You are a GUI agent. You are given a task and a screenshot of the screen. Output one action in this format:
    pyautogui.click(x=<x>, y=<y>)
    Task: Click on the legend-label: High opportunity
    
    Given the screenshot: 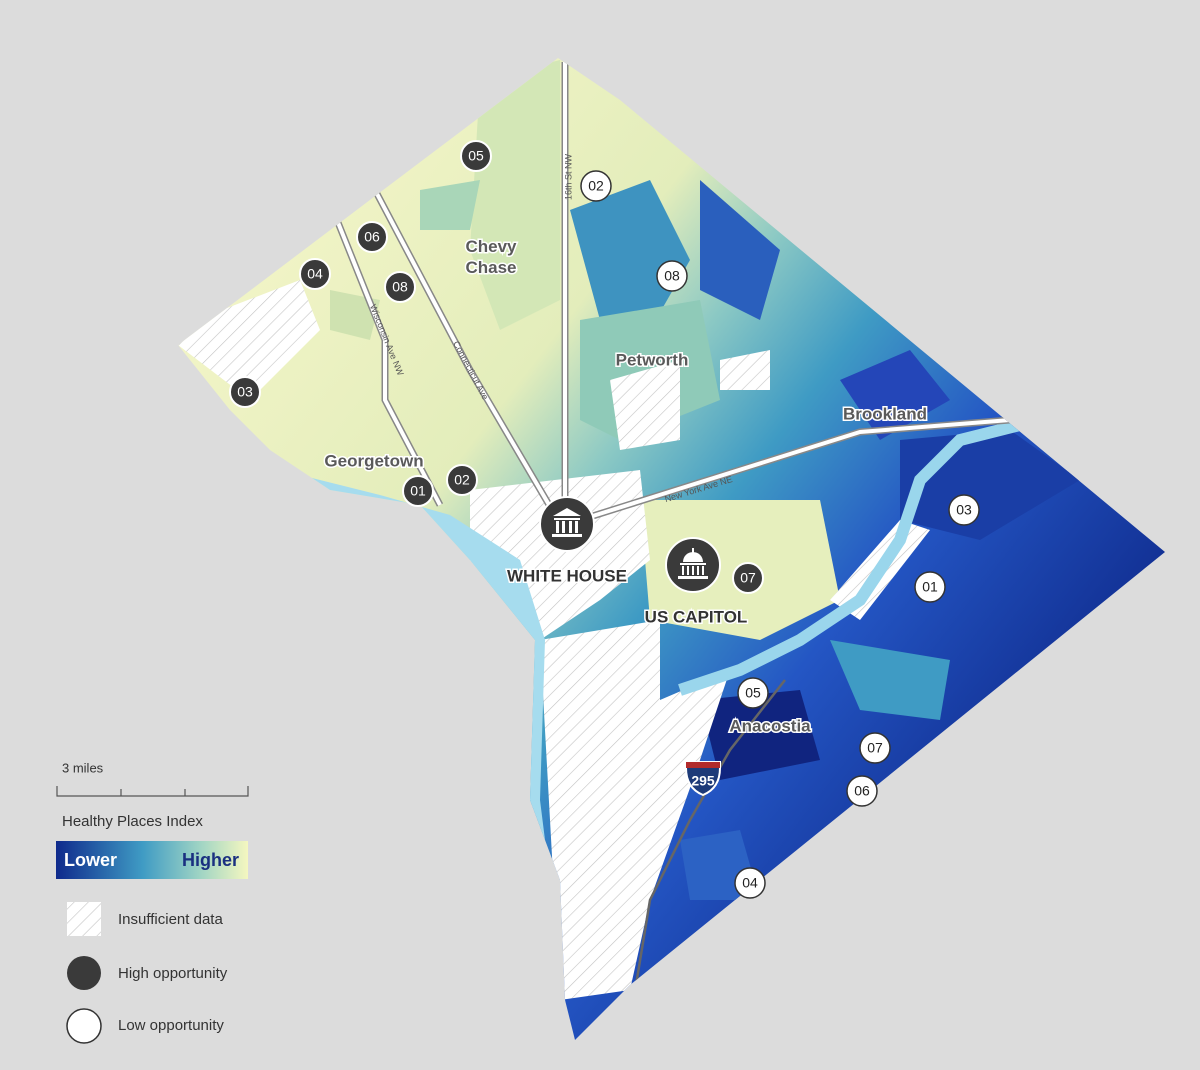 What is the action you would take?
    pyautogui.click(x=173, y=973)
    